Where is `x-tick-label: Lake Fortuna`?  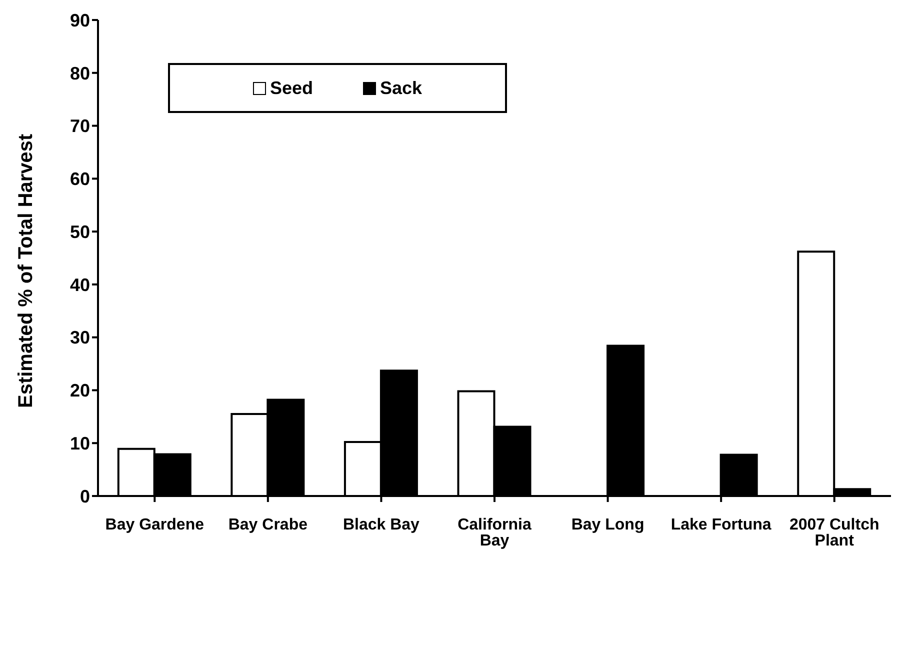
x-tick-label: Lake Fortuna is located at coordinates (721, 525).